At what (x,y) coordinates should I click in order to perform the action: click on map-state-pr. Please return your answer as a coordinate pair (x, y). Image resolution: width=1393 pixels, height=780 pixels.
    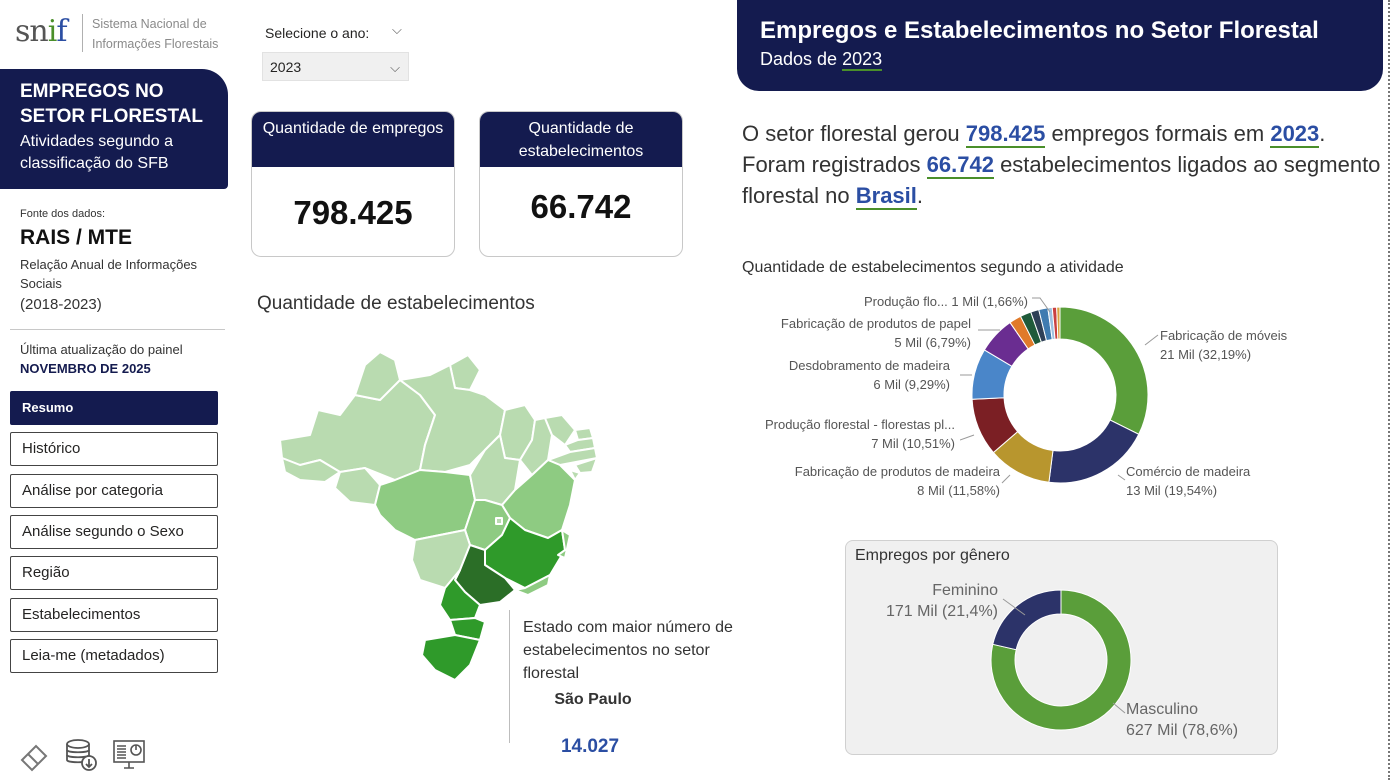
    Looking at the image, I should click on (460, 595).